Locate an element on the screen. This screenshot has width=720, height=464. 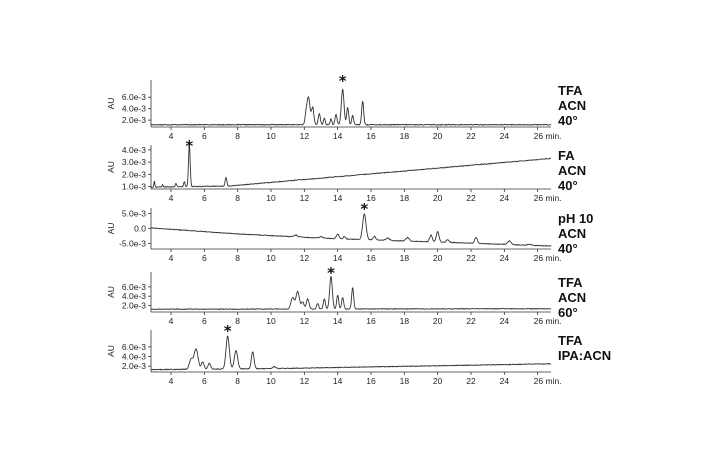
y-tick-label: -5.0e-3 is located at coordinates (132, 244).